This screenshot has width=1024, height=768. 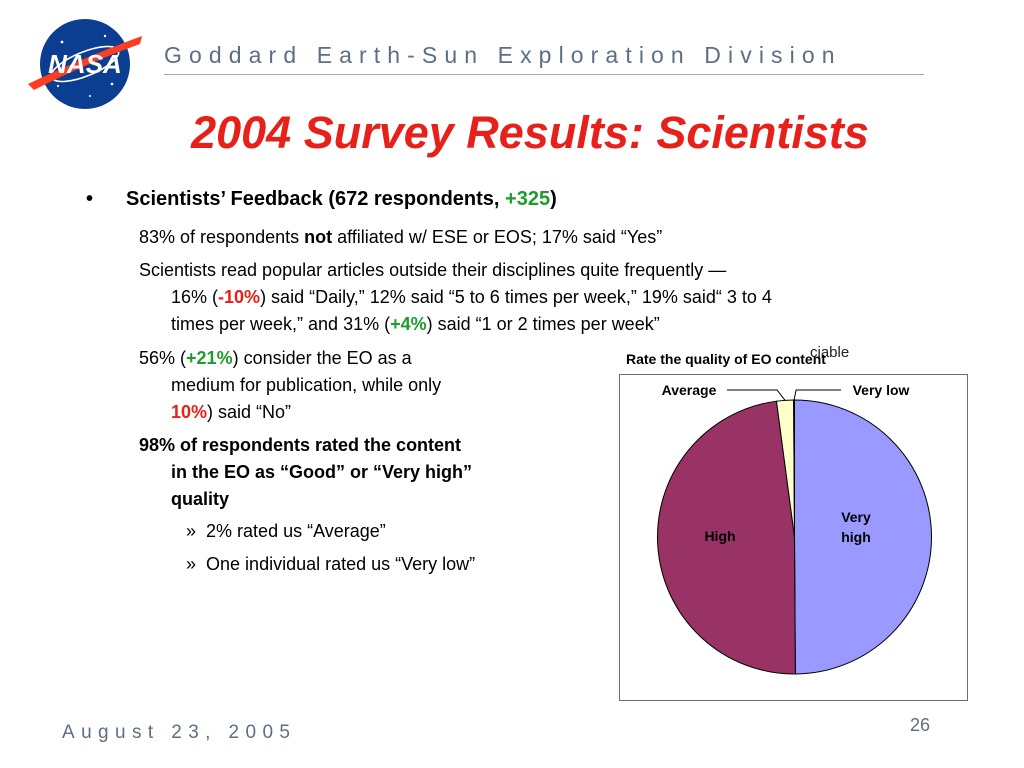 I want to click on chart-title: Rate the quality of EO content, so click(x=726, y=359).